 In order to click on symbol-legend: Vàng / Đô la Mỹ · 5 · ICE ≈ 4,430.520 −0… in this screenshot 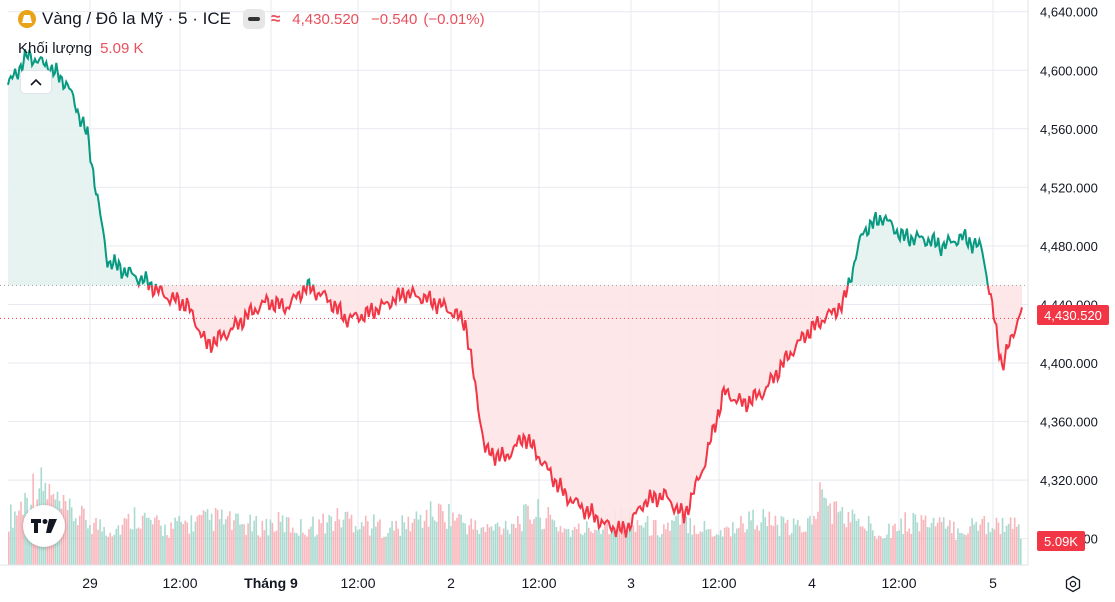, I will do `click(251, 19)`.